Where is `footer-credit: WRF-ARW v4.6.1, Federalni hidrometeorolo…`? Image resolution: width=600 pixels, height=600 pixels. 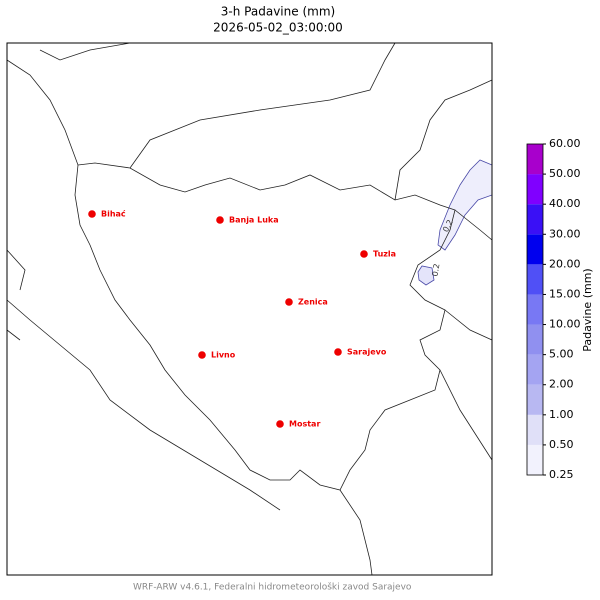 footer-credit: WRF-ARW v4.6.1, Federalni hidrometeorolo… is located at coordinates (272, 587).